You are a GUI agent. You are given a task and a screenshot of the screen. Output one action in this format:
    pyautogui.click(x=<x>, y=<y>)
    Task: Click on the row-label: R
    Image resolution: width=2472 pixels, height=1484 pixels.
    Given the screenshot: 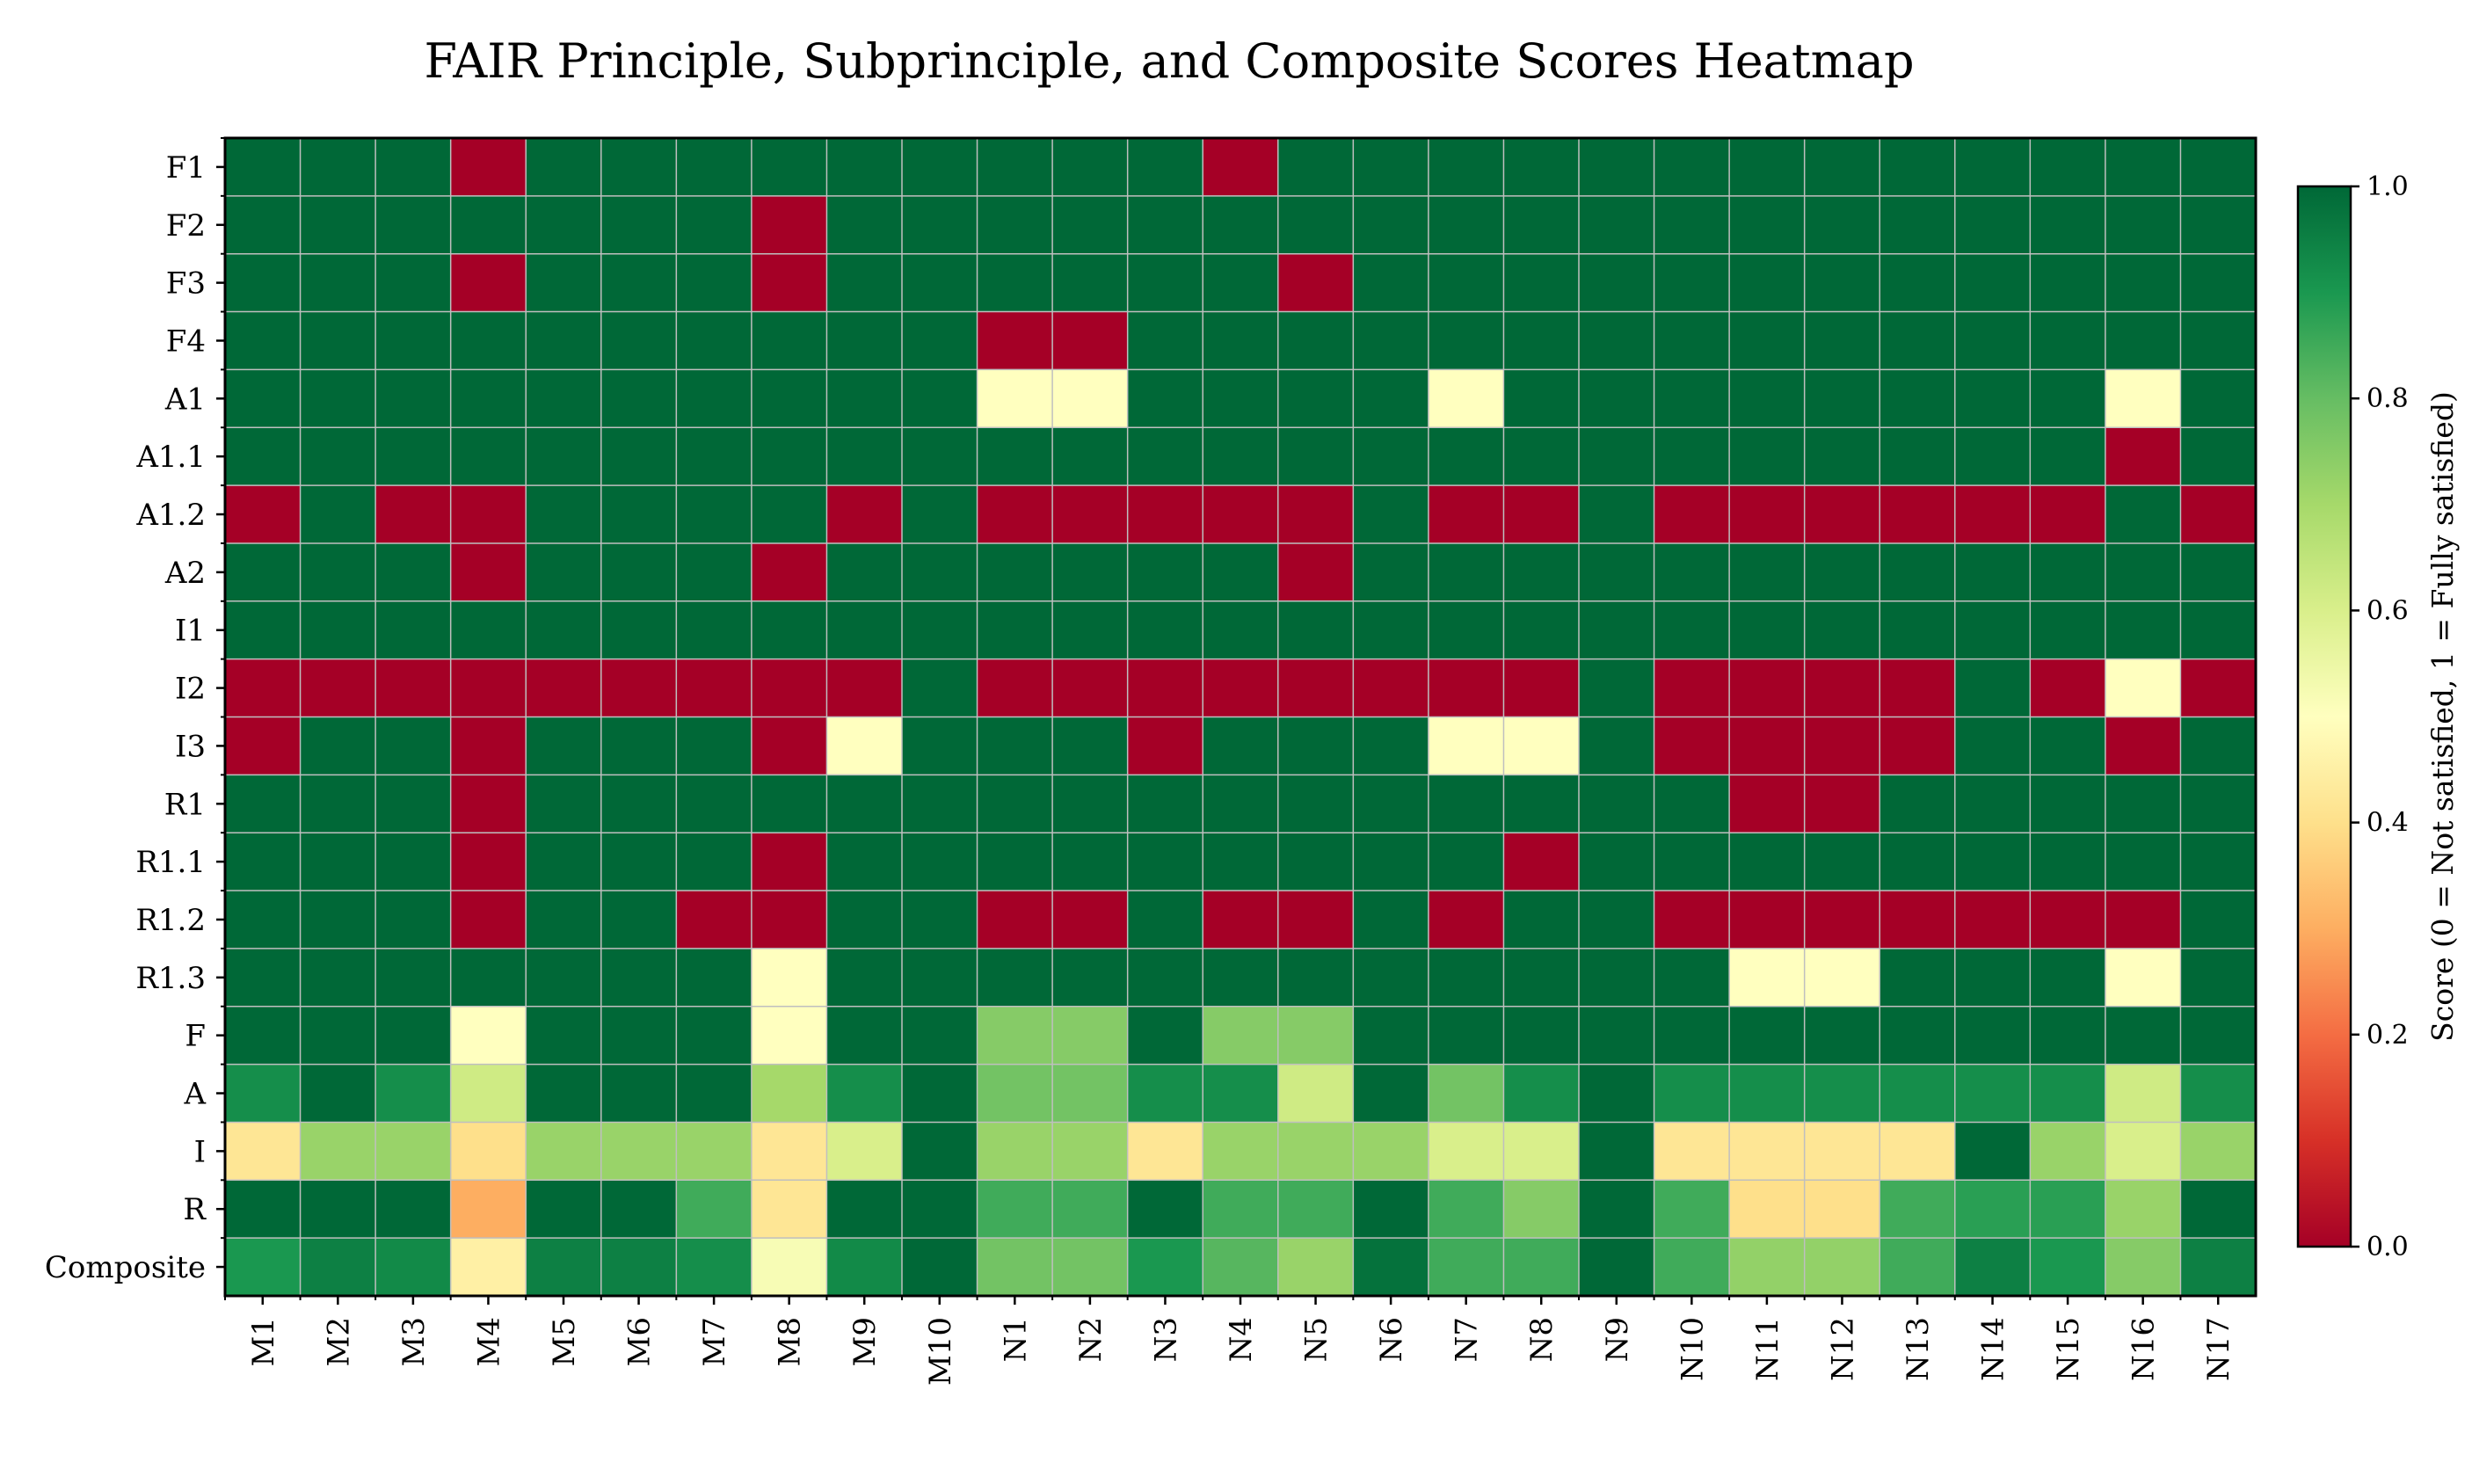 What is the action you would take?
    pyautogui.click(x=195, y=1209)
    